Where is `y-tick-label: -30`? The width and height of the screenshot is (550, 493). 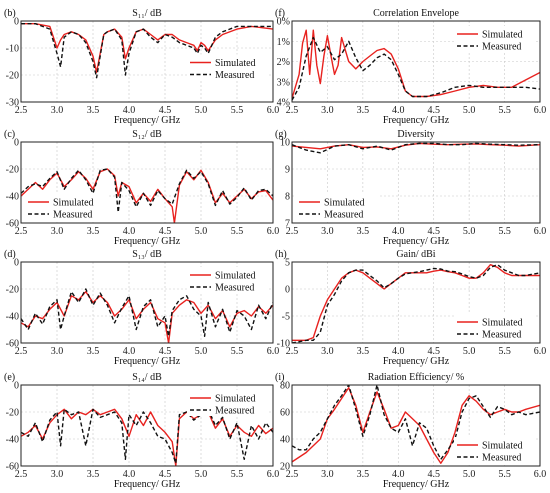
y-tick-label: -30 is located at coordinates (12, 103).